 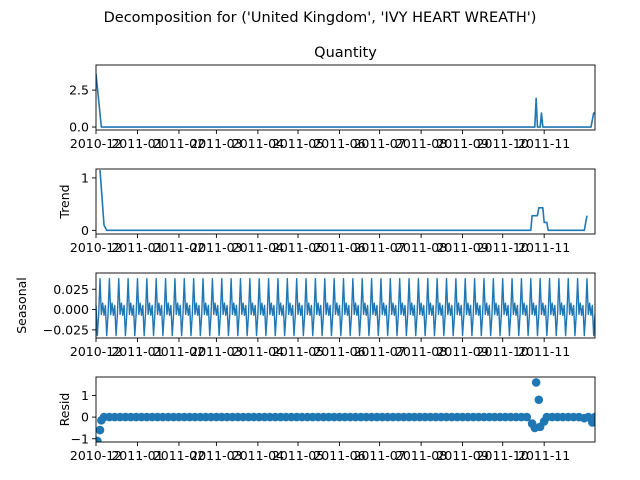 I want to click on trend-x-tick-label: 2011-01, so click(x=137, y=247).